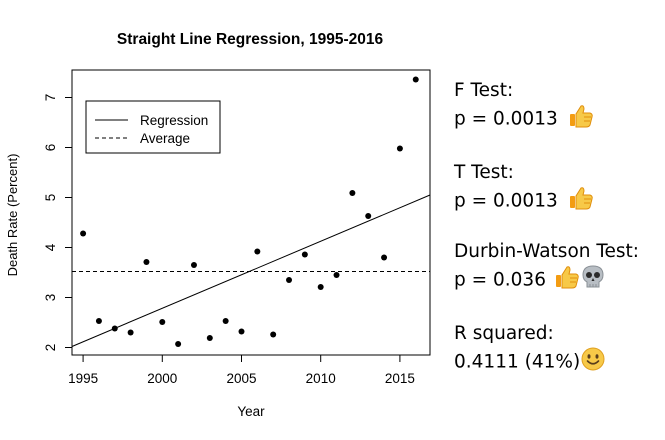  I want to click on durbin-watson-label: Durbin-Watson Test:, so click(547, 251).